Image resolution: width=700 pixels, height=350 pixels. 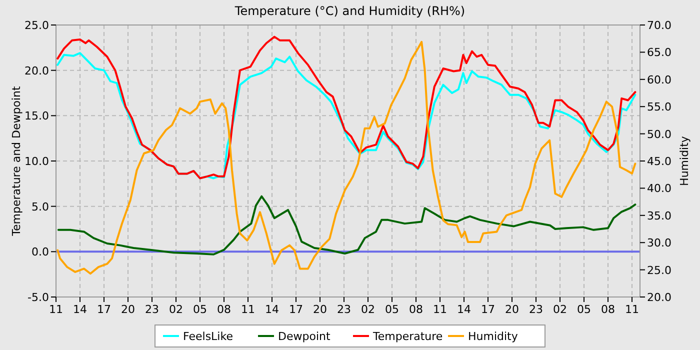 What do you see at coordinates (36, 25) in the screenshot?
I see `y-tick-label: 25.0` at bounding box center [36, 25].